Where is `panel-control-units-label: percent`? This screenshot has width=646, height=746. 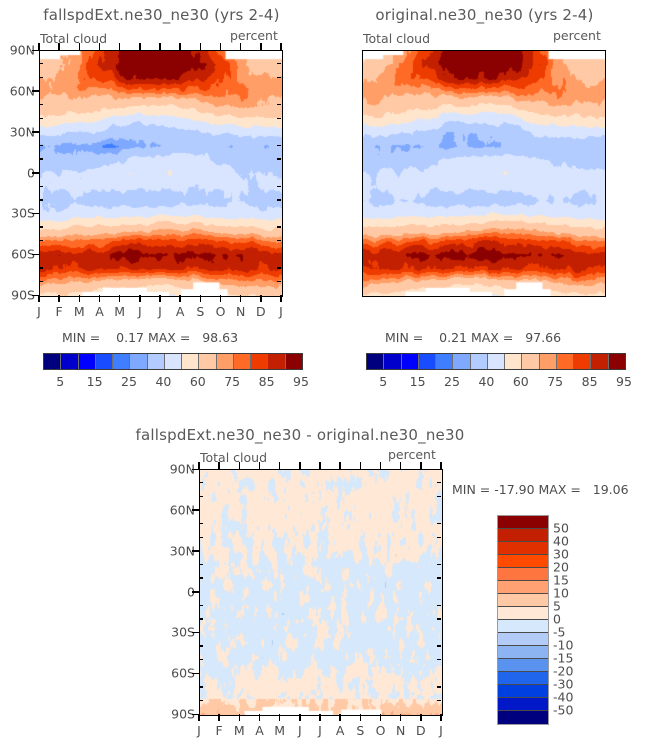 panel-control-units-label: percent is located at coordinates (577, 35).